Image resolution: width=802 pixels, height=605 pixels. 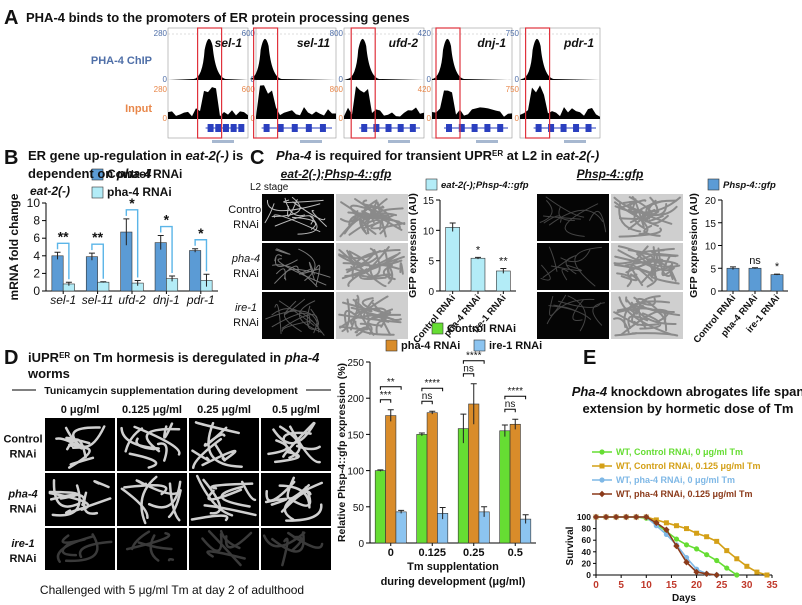 What do you see at coordinates (384, 102) in the screenshot?
I see `input-signal` at bounding box center [384, 102].